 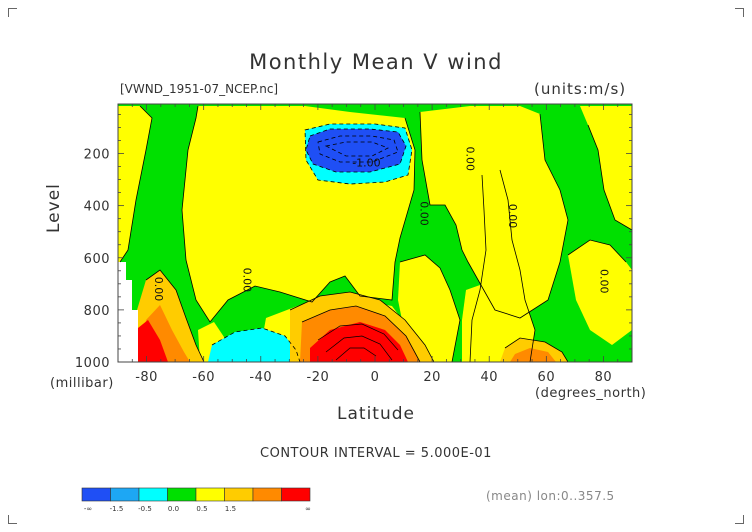 What do you see at coordinates (547, 377) in the screenshot?
I see `x-tick-label: 60` at bounding box center [547, 377].